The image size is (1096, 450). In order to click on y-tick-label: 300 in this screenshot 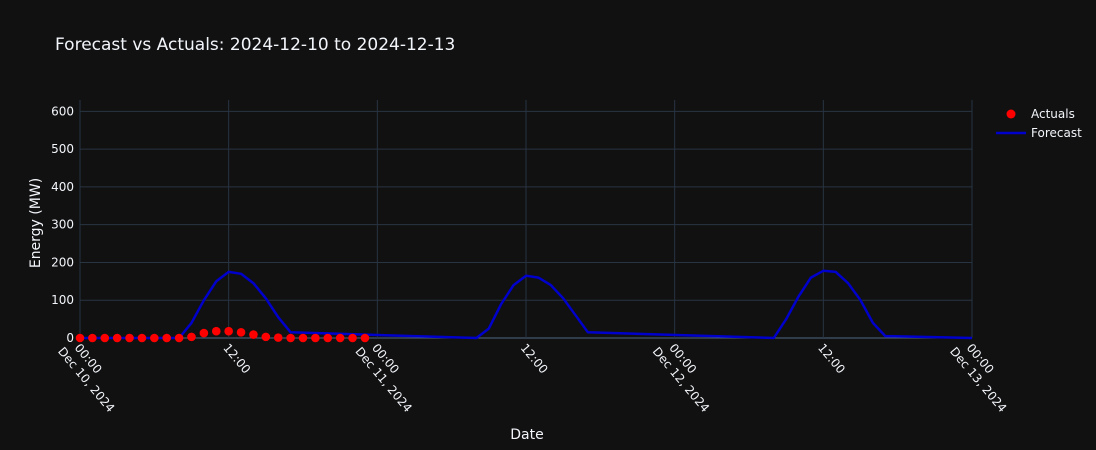, I will do `click(62, 225)`.